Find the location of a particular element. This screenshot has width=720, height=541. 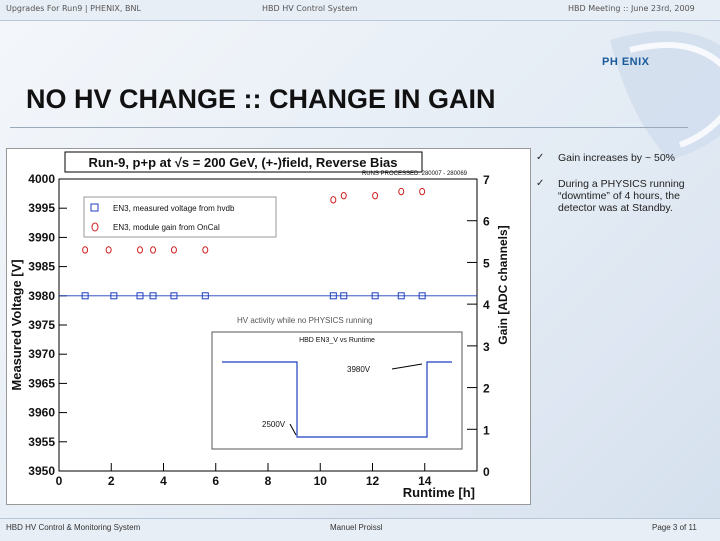

y2-tick-label: 0 is located at coordinates (486, 472).